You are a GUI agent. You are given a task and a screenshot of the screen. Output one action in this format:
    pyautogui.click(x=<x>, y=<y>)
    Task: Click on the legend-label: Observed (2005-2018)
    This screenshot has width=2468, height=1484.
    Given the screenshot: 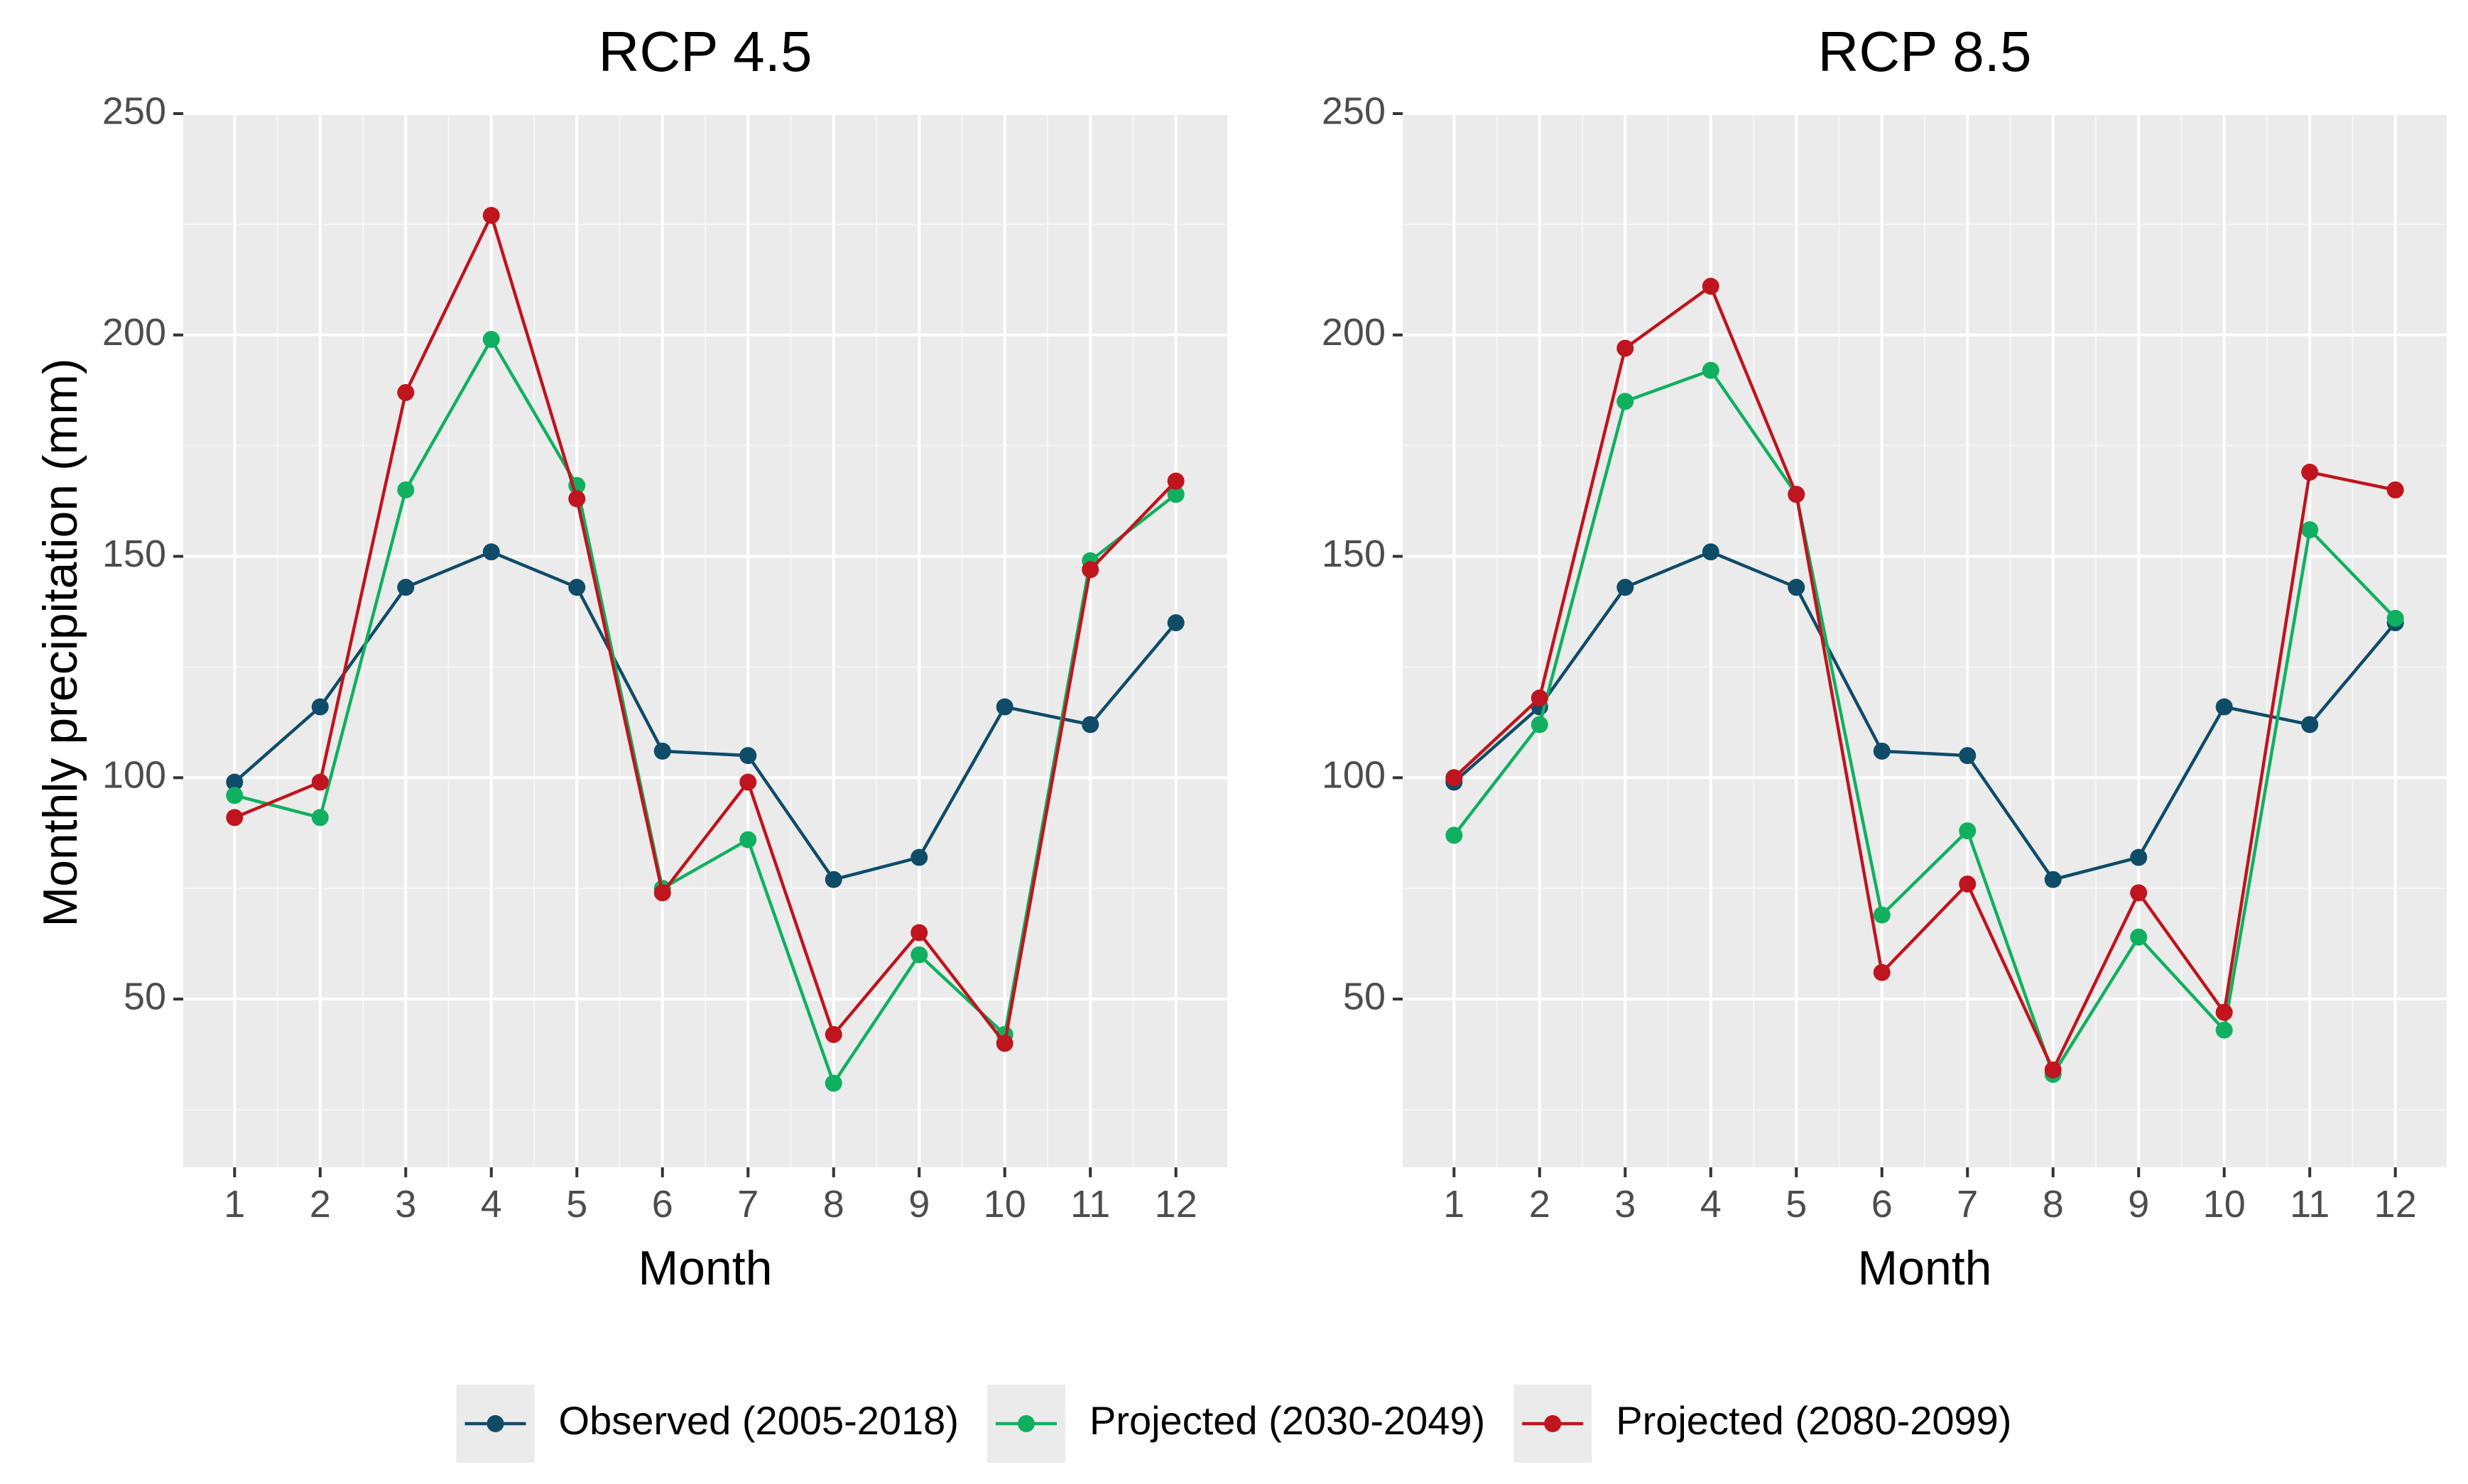 What is the action you would take?
    pyautogui.click(x=759, y=1420)
    